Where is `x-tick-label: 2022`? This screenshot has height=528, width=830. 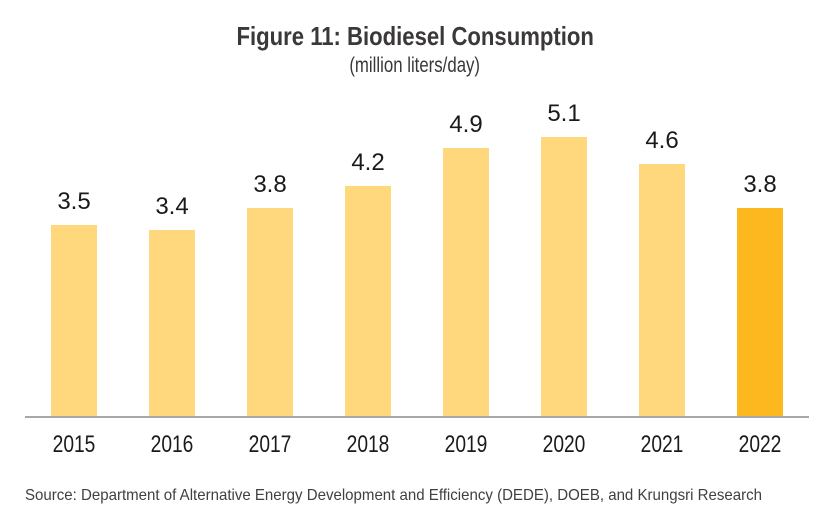
x-tick-label: 2022 is located at coordinates (760, 444).